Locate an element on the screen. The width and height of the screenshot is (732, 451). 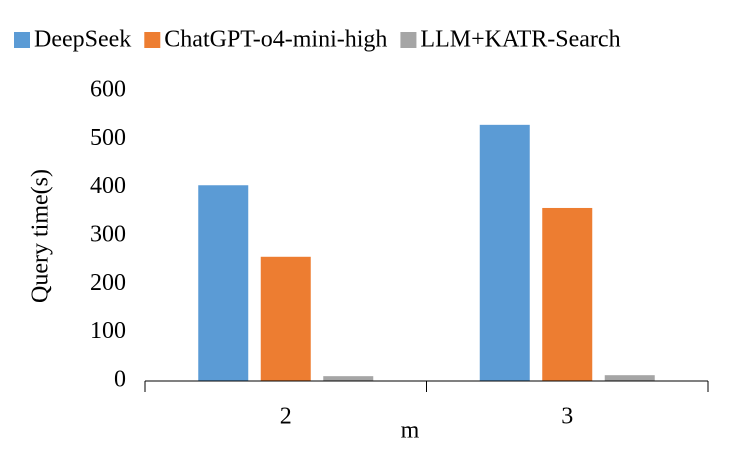
y-tick-label: 500 is located at coordinates (108, 138).